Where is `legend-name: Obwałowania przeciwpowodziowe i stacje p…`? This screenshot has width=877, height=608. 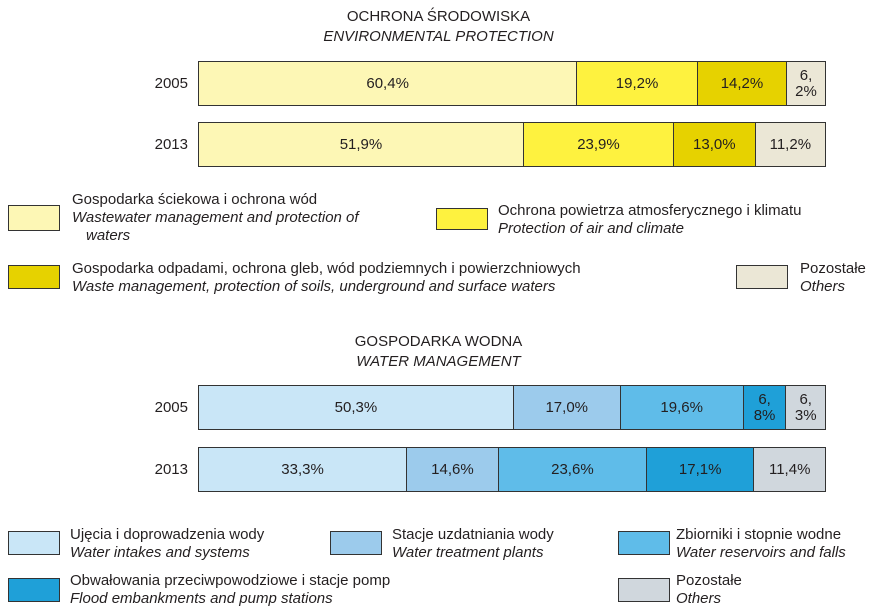
legend-name: Obwałowania przeciwpowodziowe i stacje p… is located at coordinates (230, 580).